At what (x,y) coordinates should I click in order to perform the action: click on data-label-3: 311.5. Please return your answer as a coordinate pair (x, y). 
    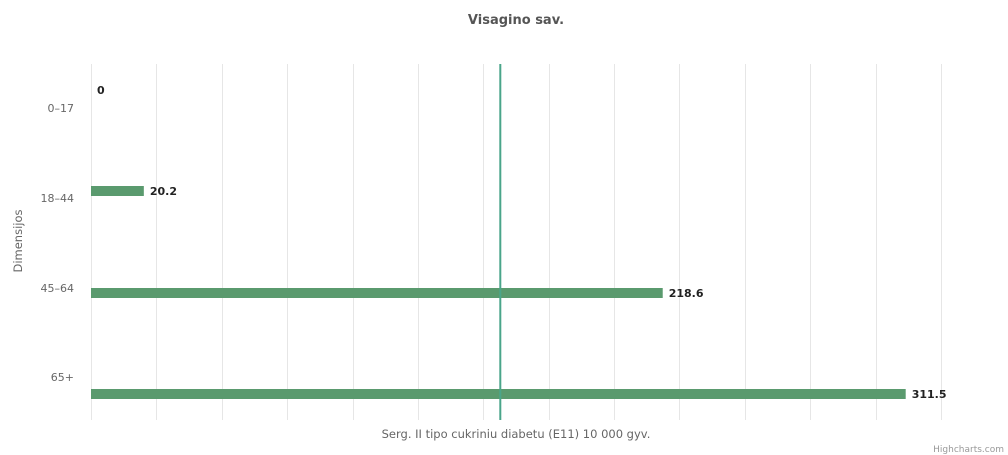
    Looking at the image, I should click on (929, 394).